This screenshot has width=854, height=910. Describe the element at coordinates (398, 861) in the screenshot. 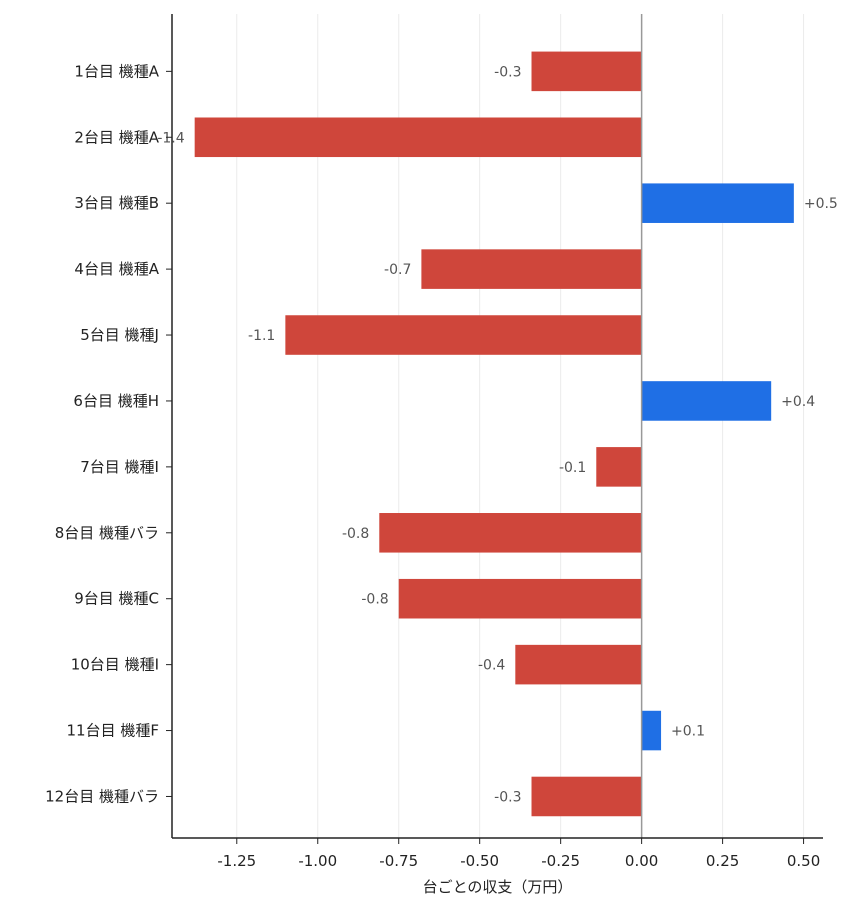

I see `x-tick-label: -0.75` at that location.